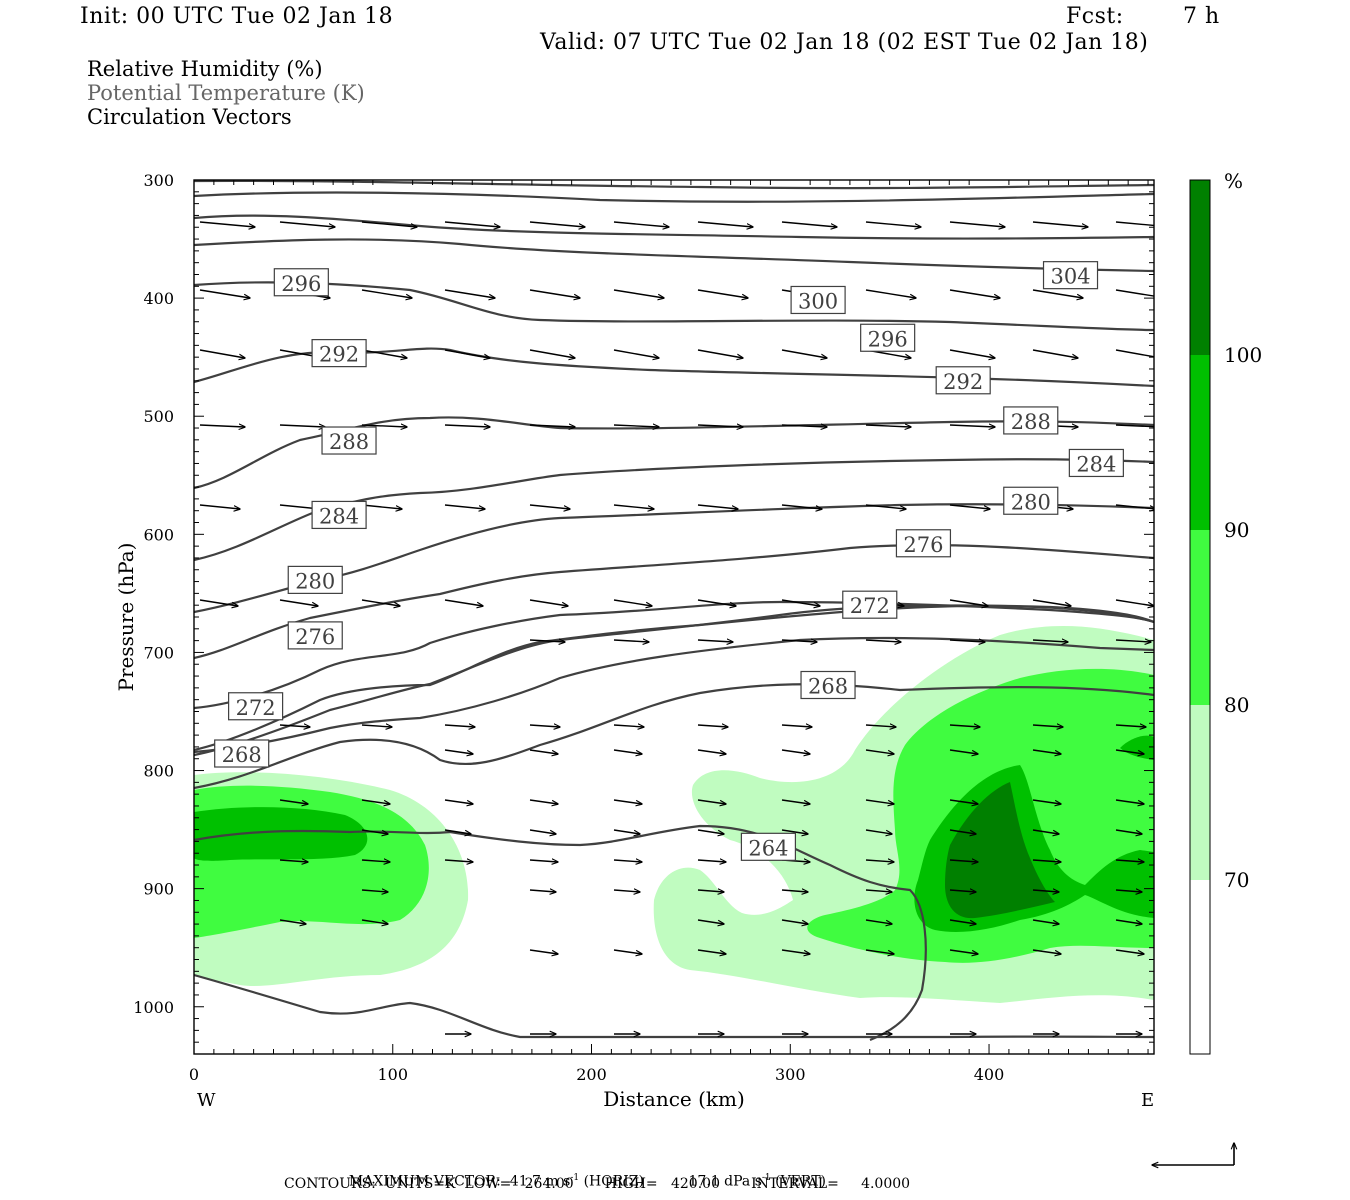 The image size is (1350, 1200). Describe the element at coordinates (923, 543) in the screenshot. I see `isentrope-label: 276` at that location.